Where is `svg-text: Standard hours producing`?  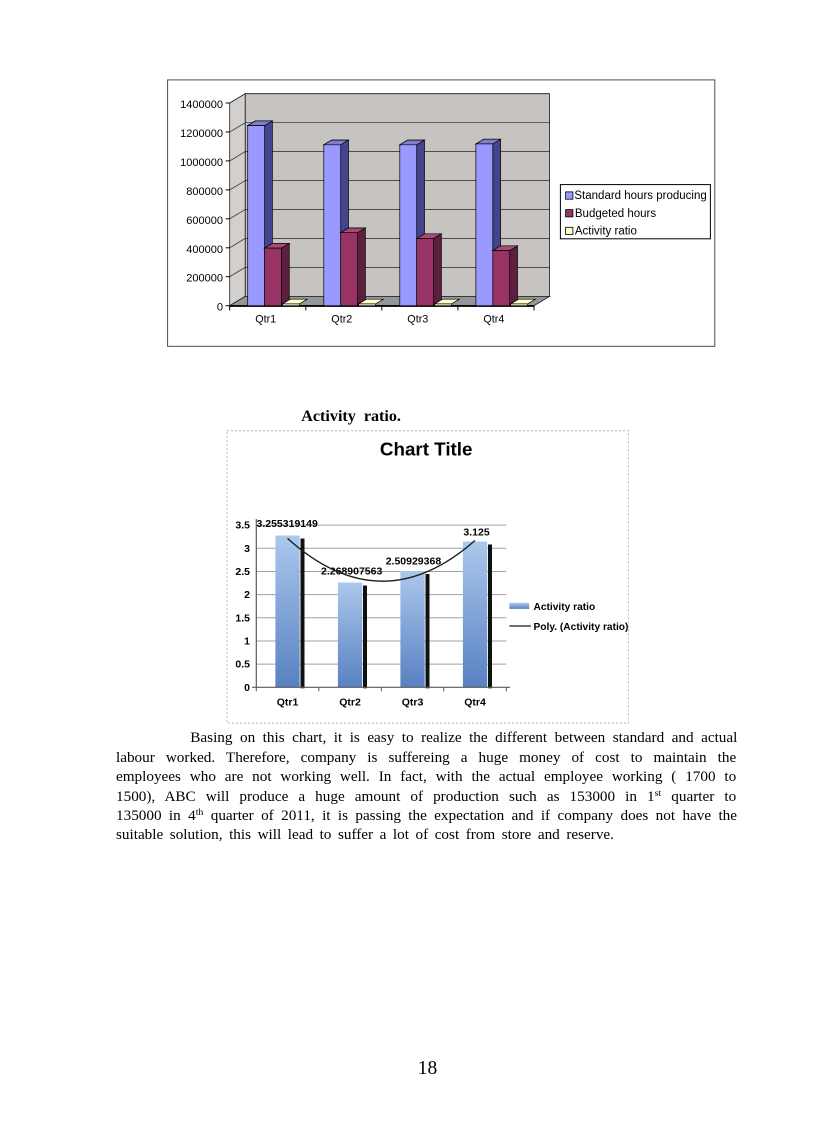 svg-text: Standard hours producing is located at coordinates (640, 196).